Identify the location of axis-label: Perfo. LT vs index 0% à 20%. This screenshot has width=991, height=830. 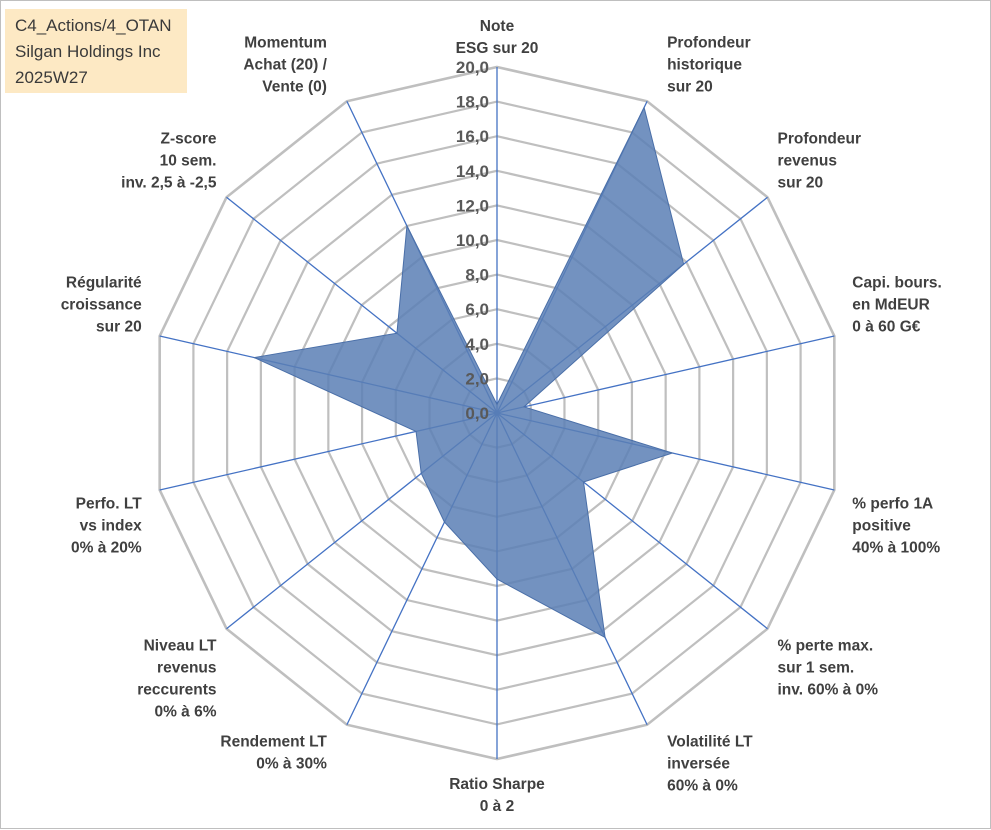
(106, 525).